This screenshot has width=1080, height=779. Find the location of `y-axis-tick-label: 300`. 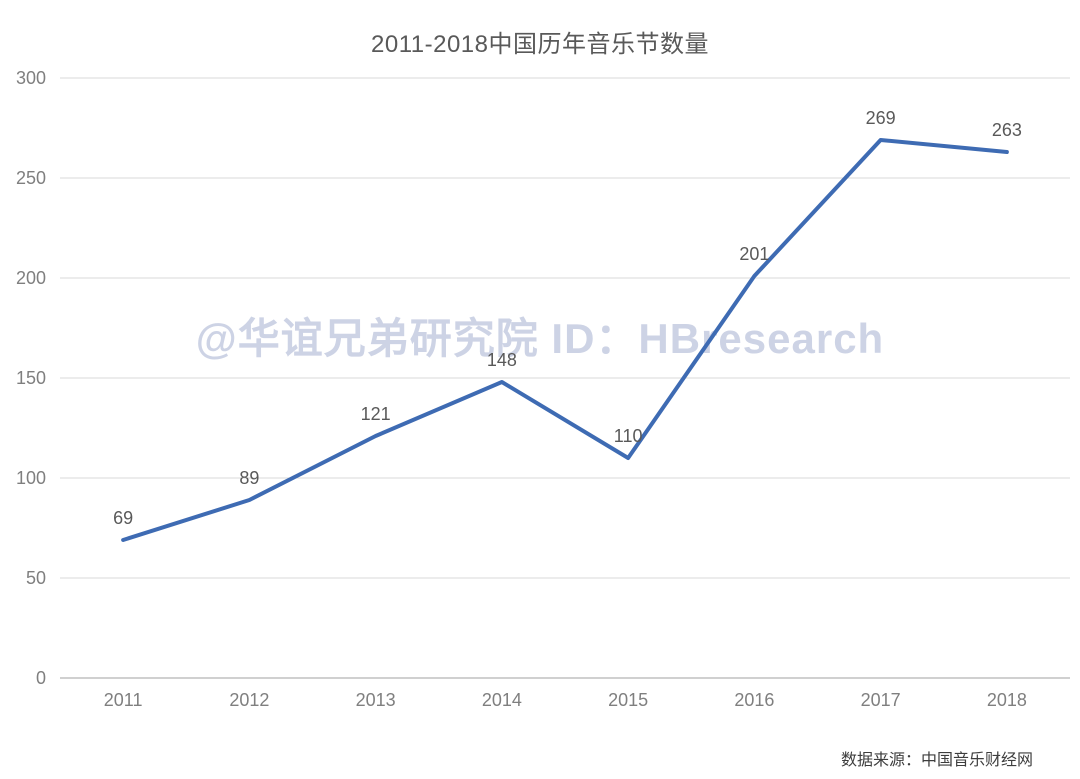

y-axis-tick-label: 300 is located at coordinates (31, 78).